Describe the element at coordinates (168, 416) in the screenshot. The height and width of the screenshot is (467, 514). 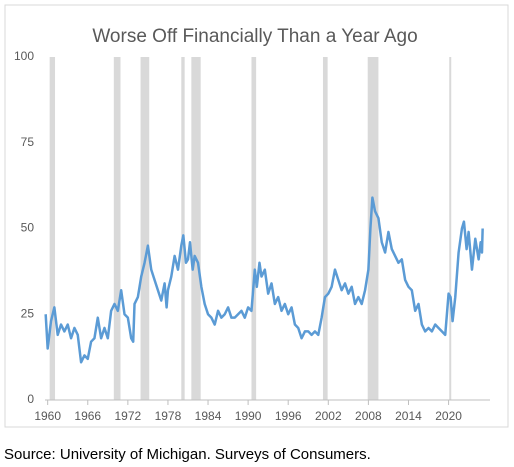
I see `x-tick-label: 1978` at that location.